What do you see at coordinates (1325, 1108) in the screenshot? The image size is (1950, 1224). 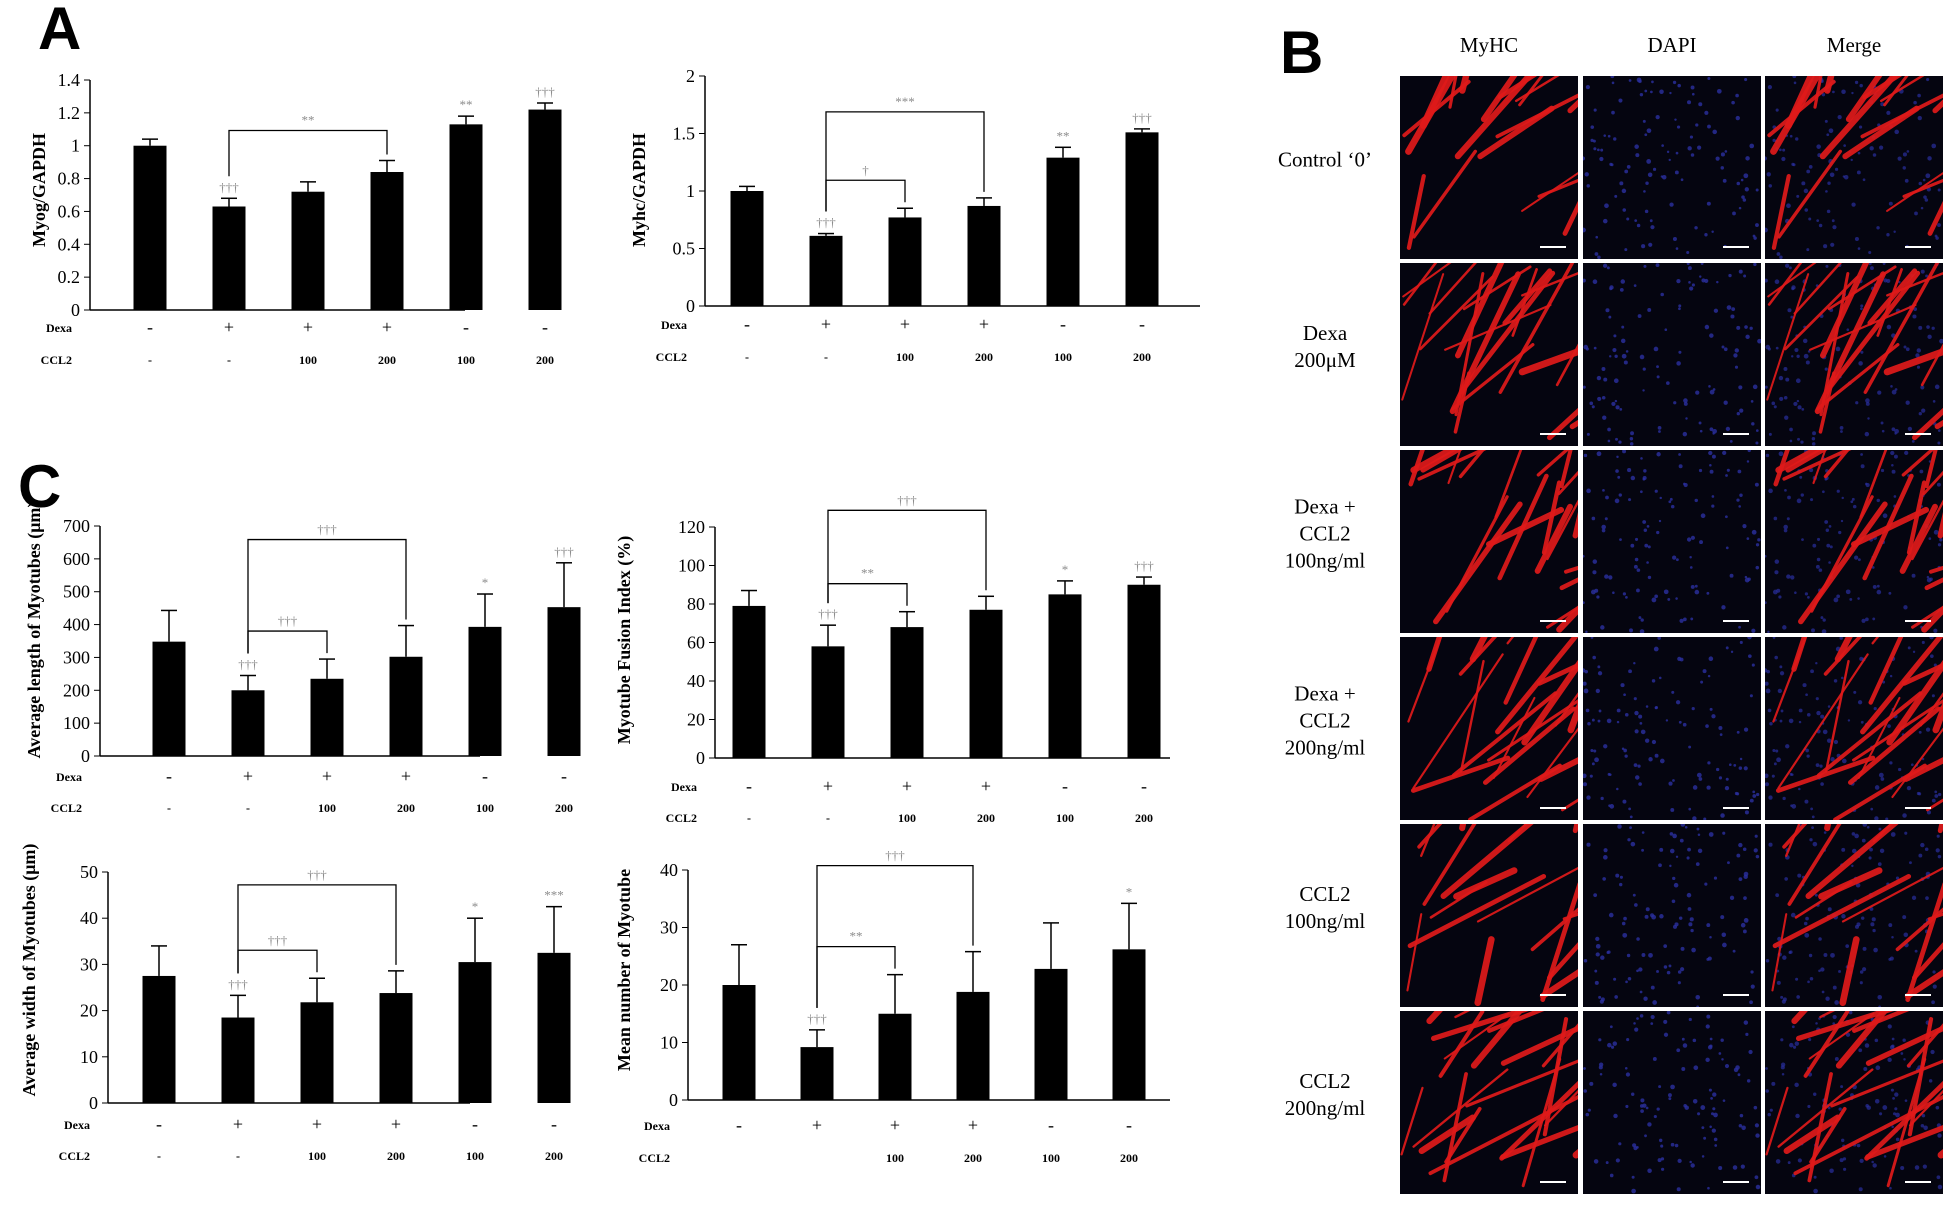 I see `row-label: 200ng/ml` at bounding box center [1325, 1108].